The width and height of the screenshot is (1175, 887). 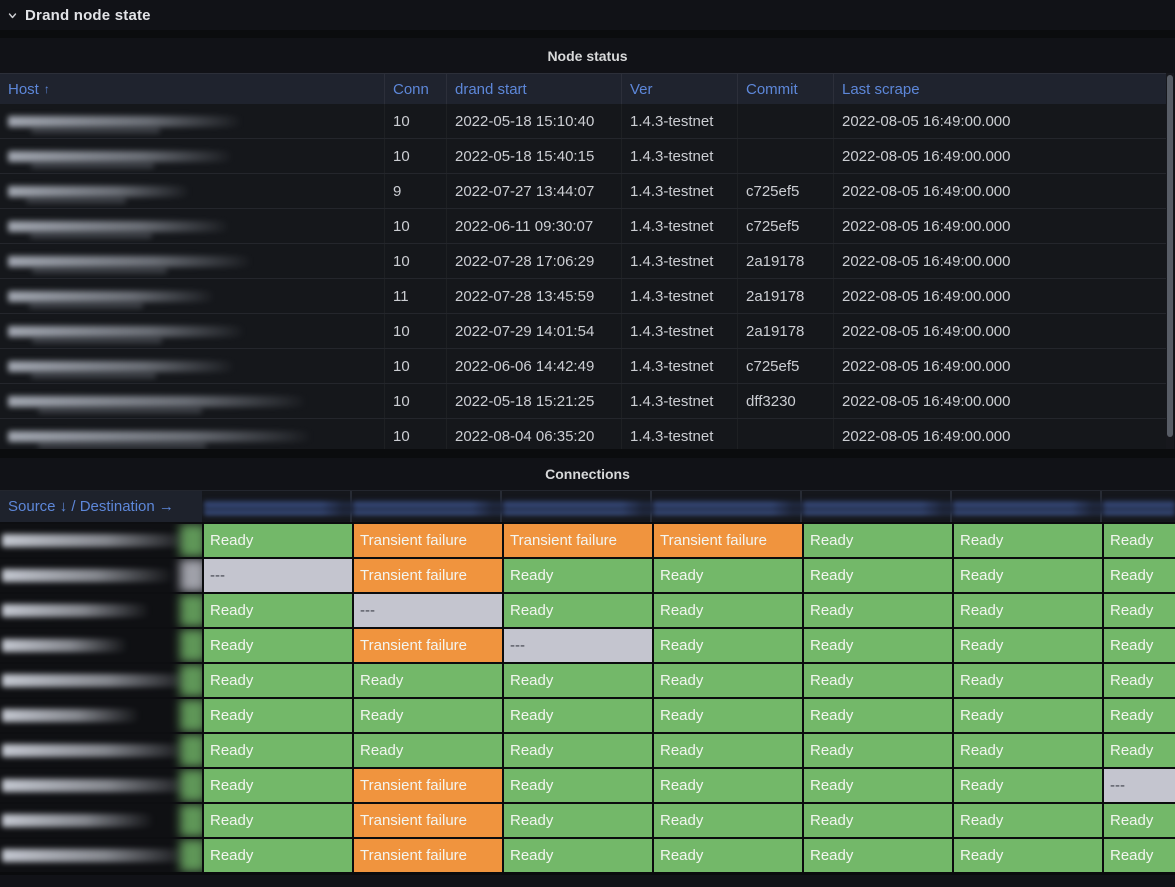 What do you see at coordinates (641, 89) in the screenshot?
I see `column-header-label: Ver` at bounding box center [641, 89].